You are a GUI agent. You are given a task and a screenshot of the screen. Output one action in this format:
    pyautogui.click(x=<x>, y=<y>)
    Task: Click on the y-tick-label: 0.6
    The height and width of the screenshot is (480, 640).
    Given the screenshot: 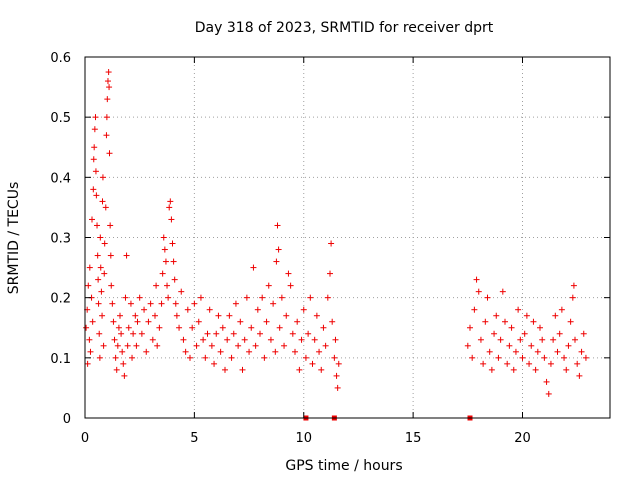 What is the action you would take?
    pyautogui.click(x=60, y=58)
    